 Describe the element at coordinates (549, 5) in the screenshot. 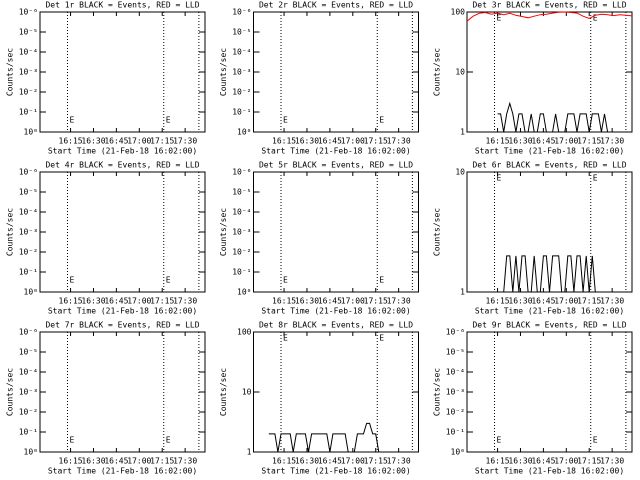

I see `panel-title: Det 3r BLACK = Events, RED = LLD` at that location.